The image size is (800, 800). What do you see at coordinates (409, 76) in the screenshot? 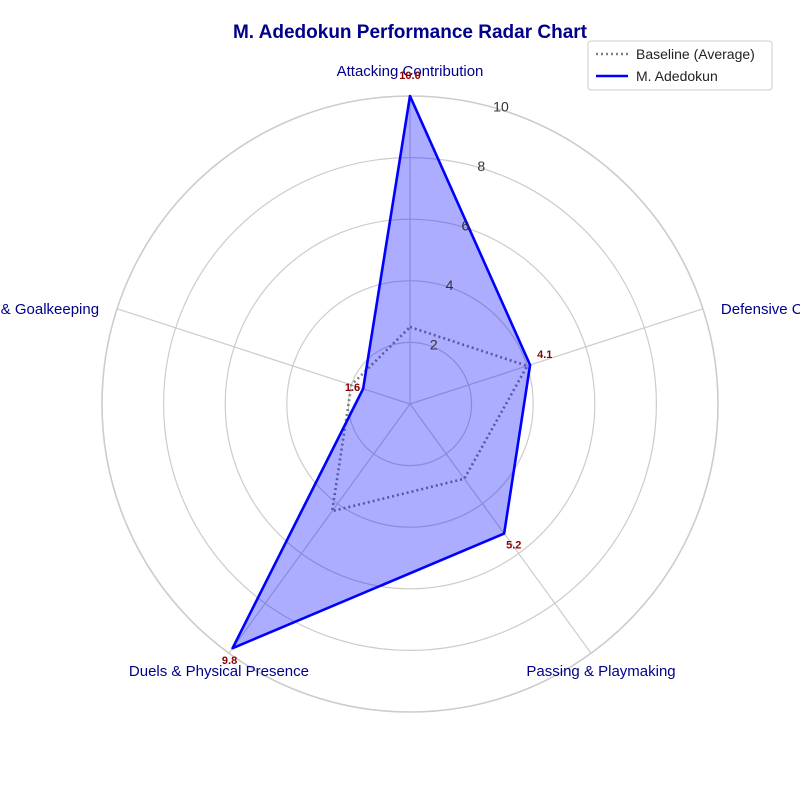
I see `data-label: 10.0` at bounding box center [409, 76].